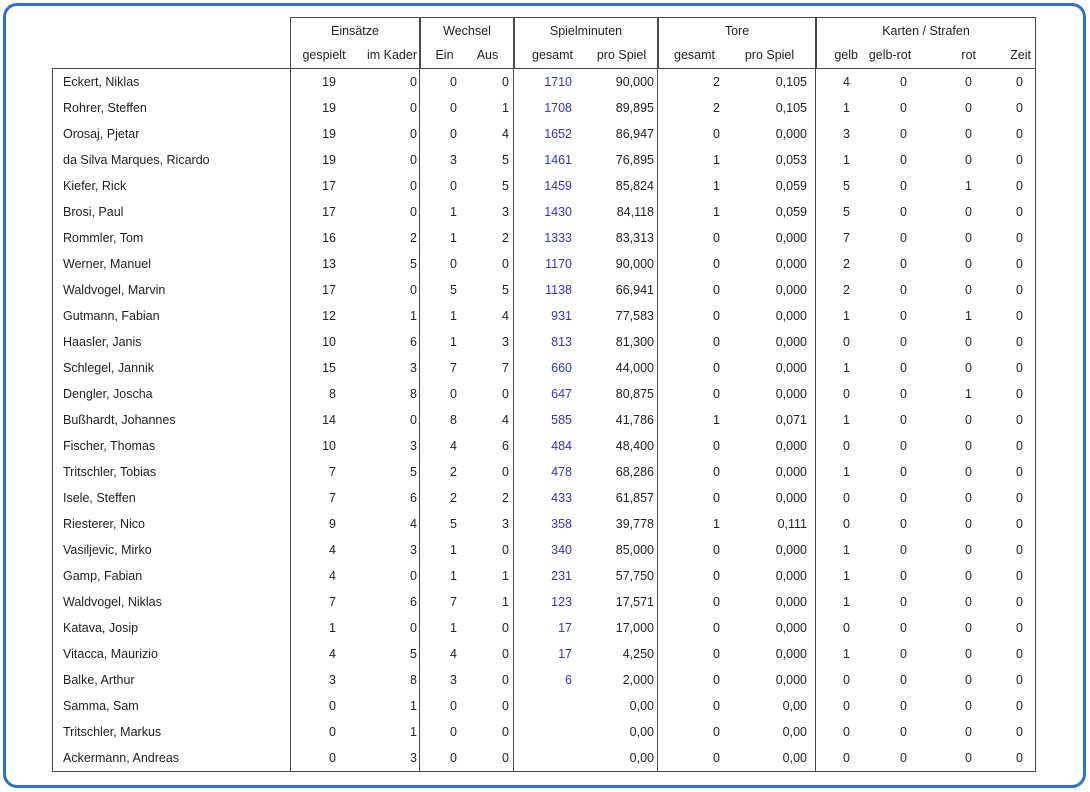  What do you see at coordinates (355, 42) in the screenshot?
I see `header-group-einsaetze: Einsätze gespielt im Kader` at bounding box center [355, 42].